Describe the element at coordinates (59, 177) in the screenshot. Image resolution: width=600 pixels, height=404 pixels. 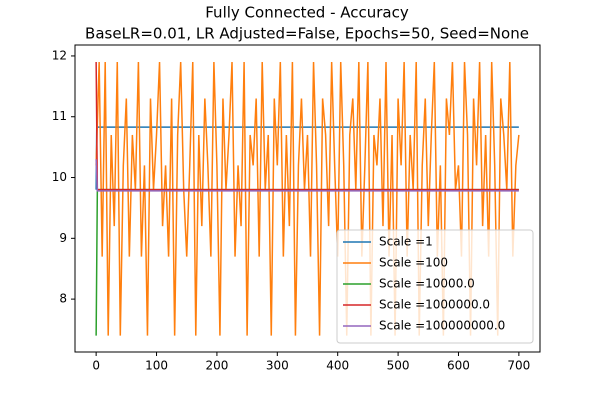
I see `y-tick-label: 10` at that location.